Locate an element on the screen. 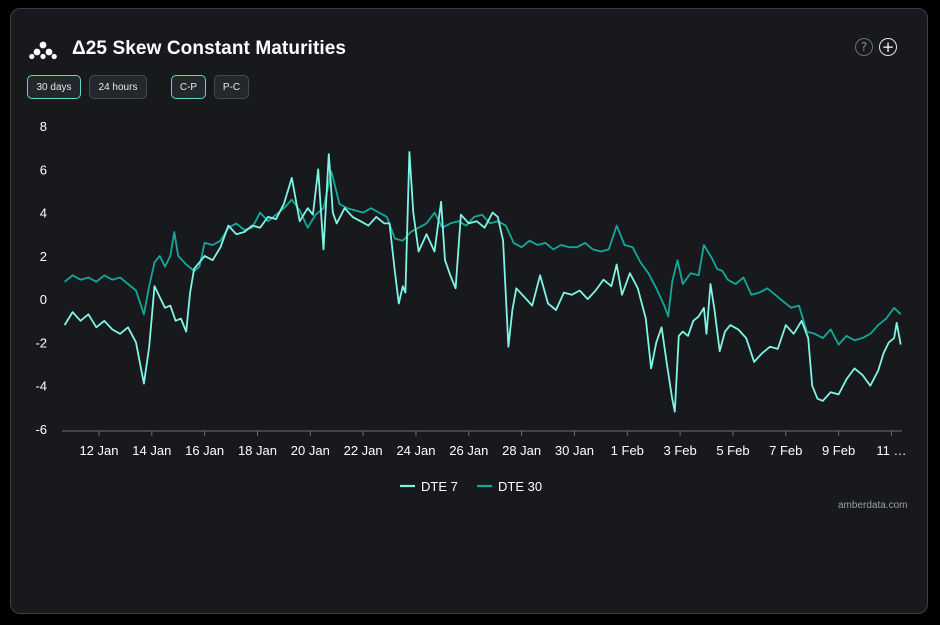 The height and width of the screenshot is (625, 940). mode-c-p-button: C-P is located at coordinates (188, 87).